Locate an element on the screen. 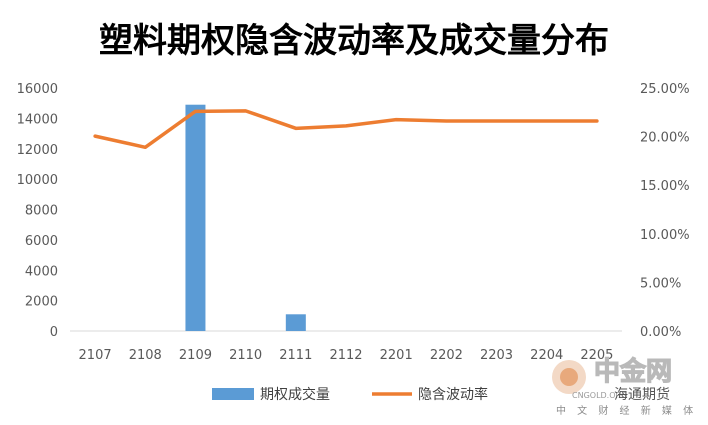  category-tick-label: 2108 is located at coordinates (145, 355).